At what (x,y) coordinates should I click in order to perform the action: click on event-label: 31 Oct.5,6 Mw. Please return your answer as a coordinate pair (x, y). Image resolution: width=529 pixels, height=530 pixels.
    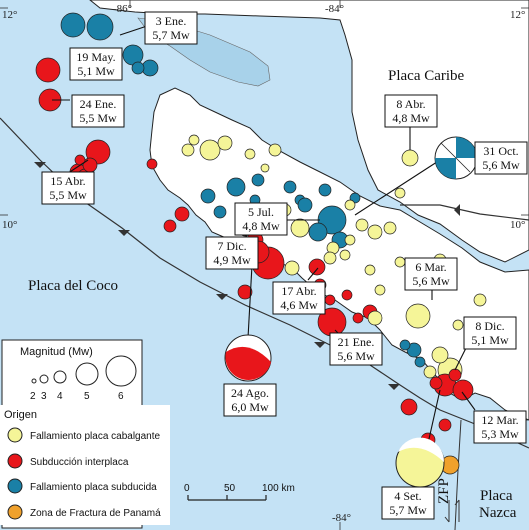
    Looking at the image, I should click on (501, 158).